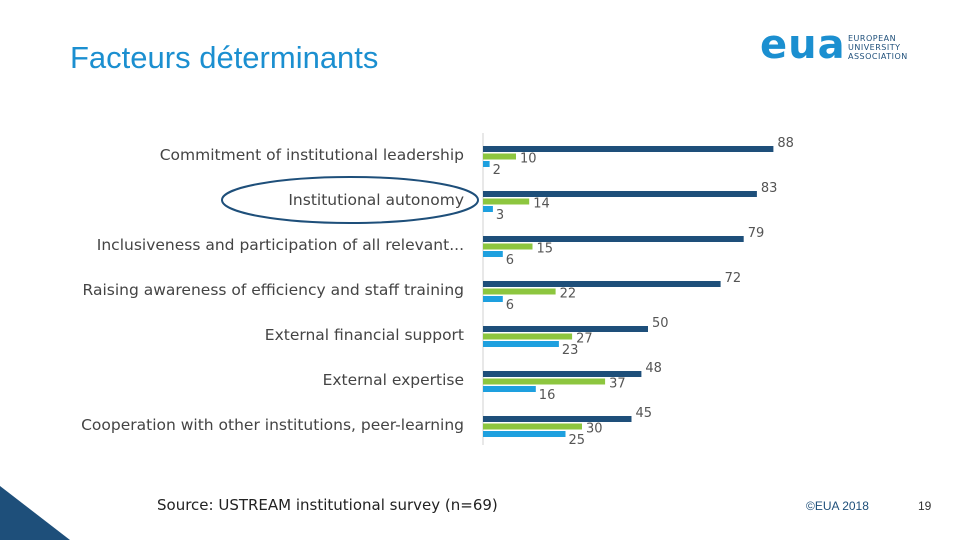  Describe the element at coordinates (785, 143) in the screenshot. I see `data-label: 88` at that location.